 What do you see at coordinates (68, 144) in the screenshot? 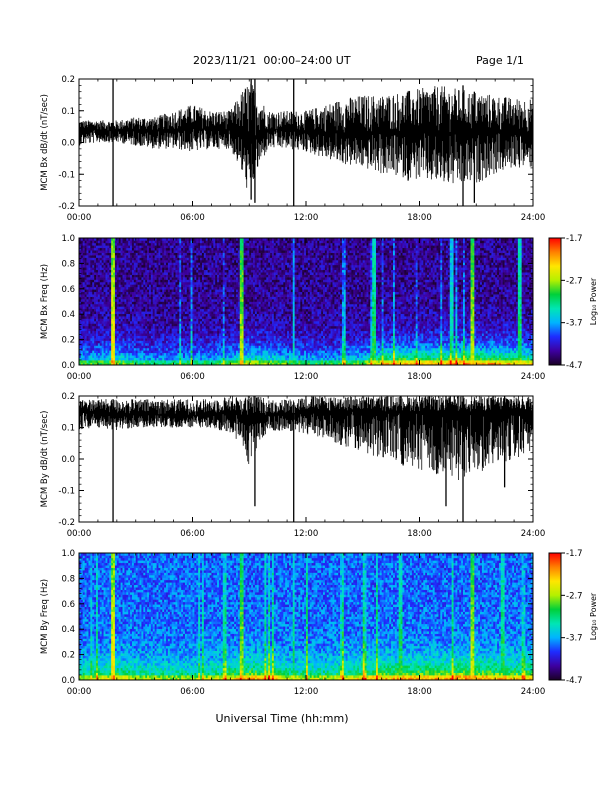
I see `y-tick-label: 0.0` at bounding box center [68, 144].